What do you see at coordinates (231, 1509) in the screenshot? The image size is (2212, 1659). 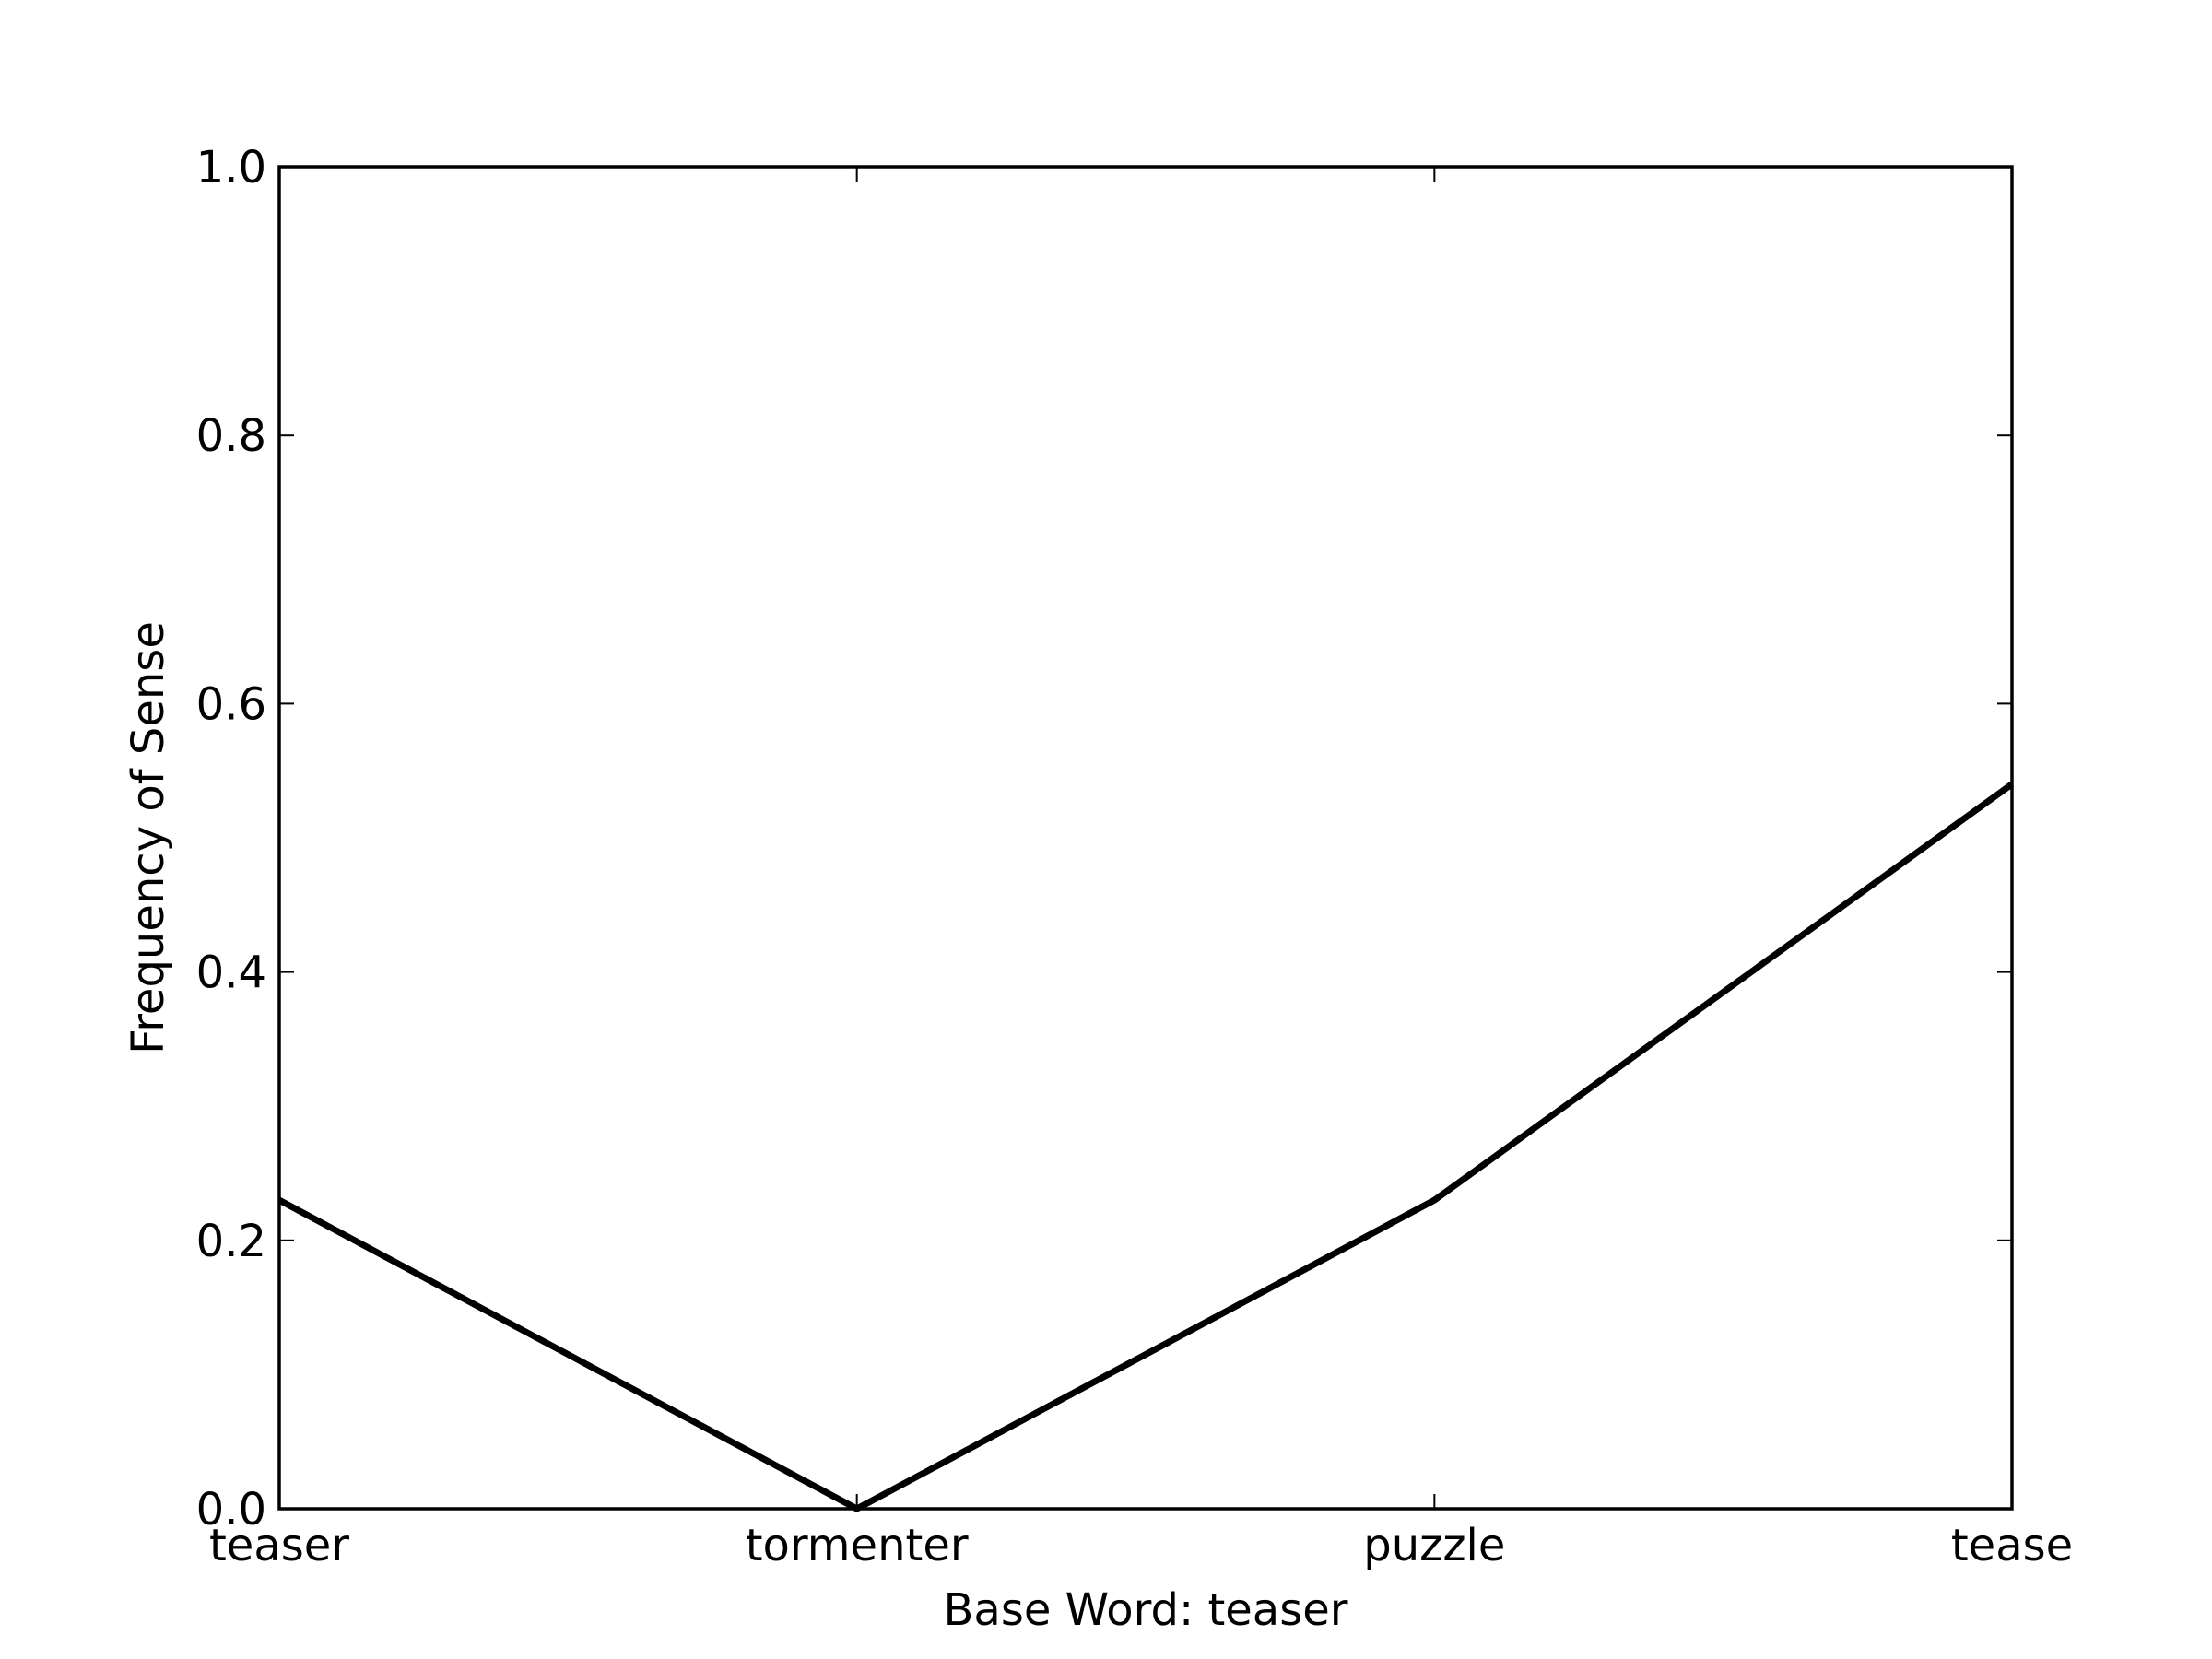 I see `y-tick-label: 0.0` at bounding box center [231, 1509].